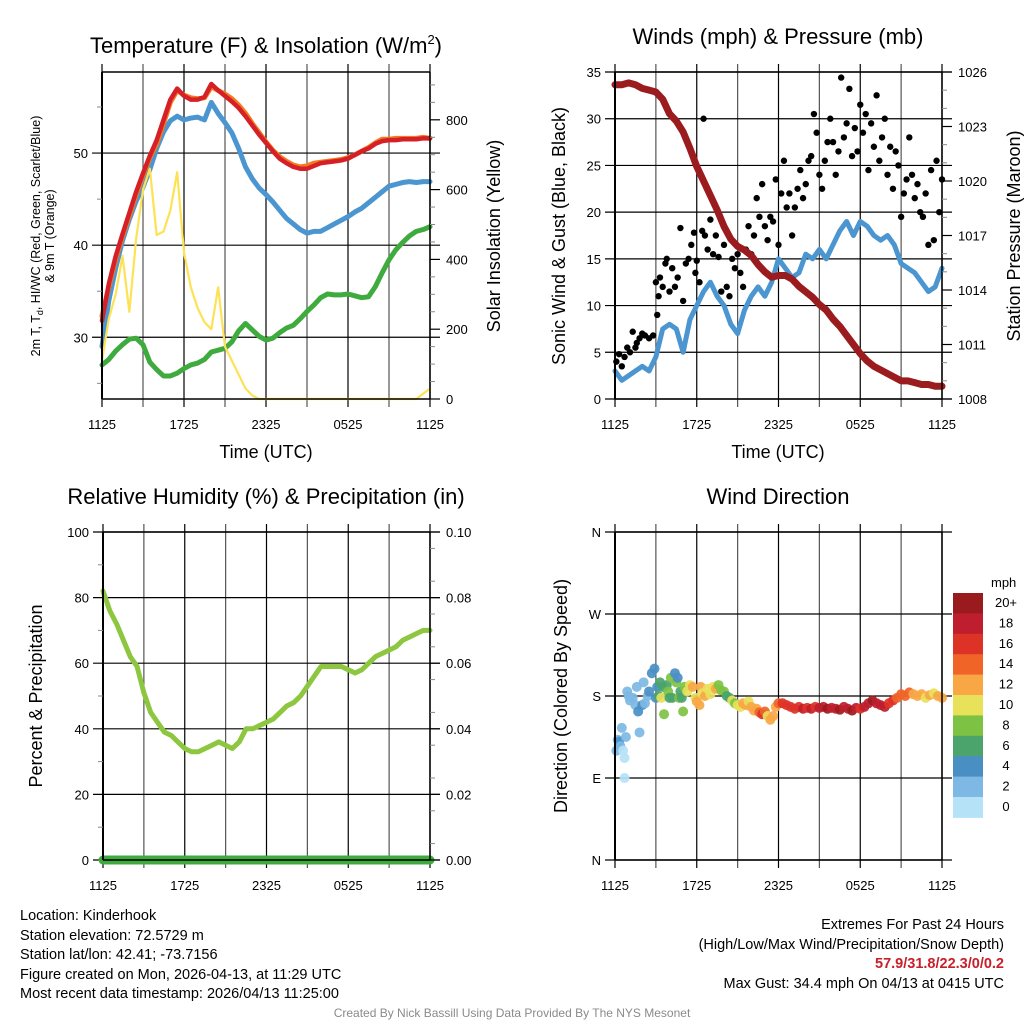 The image size is (1024, 1024). What do you see at coordinates (594, 212) in the screenshot?
I see `y-tick-label: 20` at bounding box center [594, 212].